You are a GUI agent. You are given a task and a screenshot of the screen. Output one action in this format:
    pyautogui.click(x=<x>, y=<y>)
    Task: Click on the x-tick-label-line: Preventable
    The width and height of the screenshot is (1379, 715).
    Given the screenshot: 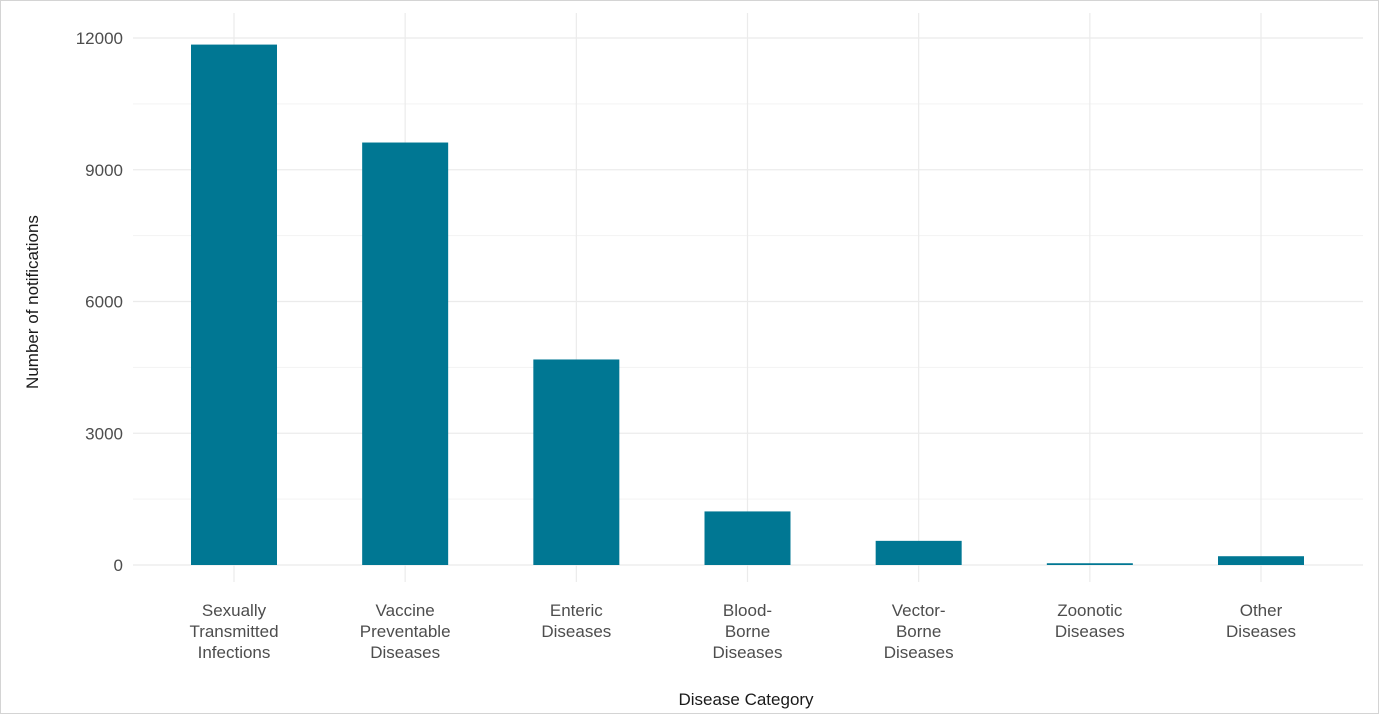 What is the action you would take?
    pyautogui.click(x=405, y=631)
    